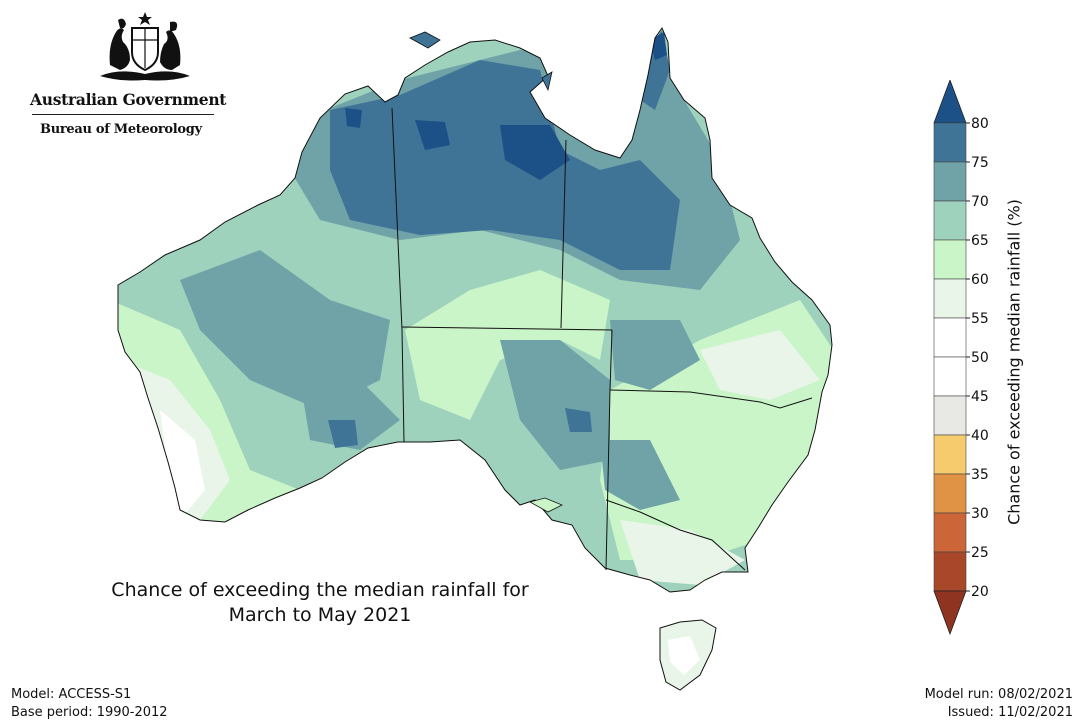  I want to click on colorbar-title: Chance of exceeding median rainfall (%), so click(1014, 362).